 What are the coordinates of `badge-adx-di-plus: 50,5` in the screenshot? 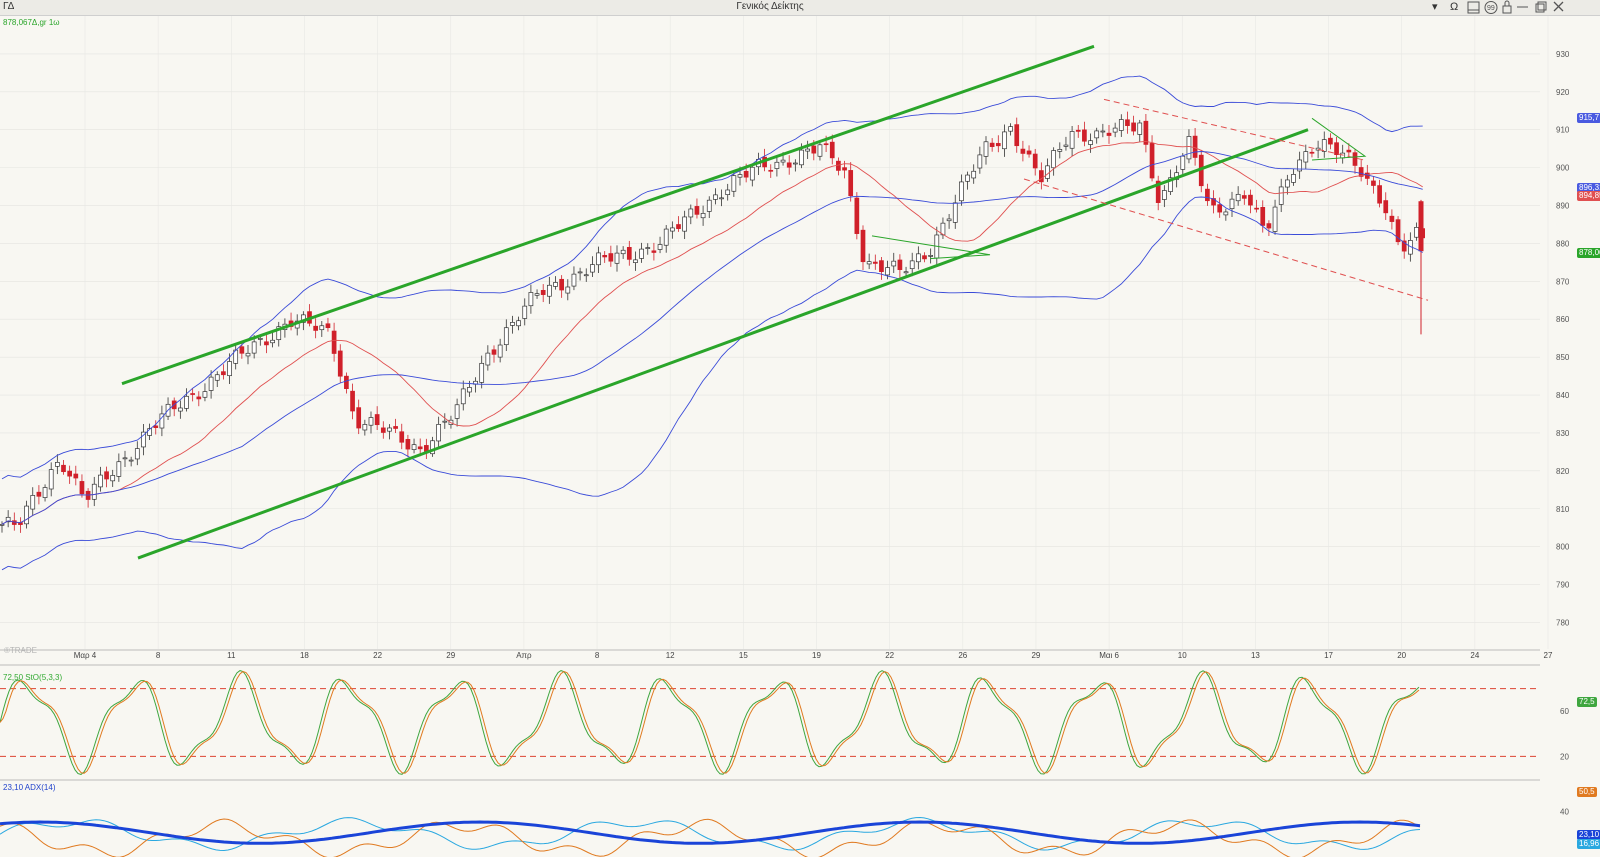 It's located at (1587, 792).